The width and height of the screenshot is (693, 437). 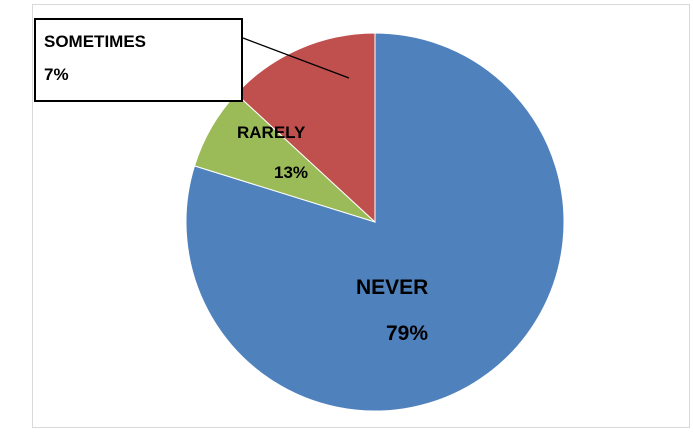 What do you see at coordinates (392, 287) in the screenshot?
I see `never-category-label: NEVER` at bounding box center [392, 287].